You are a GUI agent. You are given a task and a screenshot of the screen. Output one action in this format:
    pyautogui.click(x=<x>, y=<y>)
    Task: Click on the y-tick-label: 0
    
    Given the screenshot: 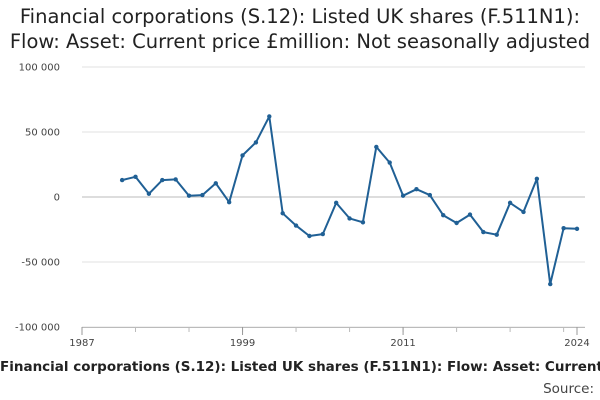 What is the action you would take?
    pyautogui.click(x=57, y=198)
    